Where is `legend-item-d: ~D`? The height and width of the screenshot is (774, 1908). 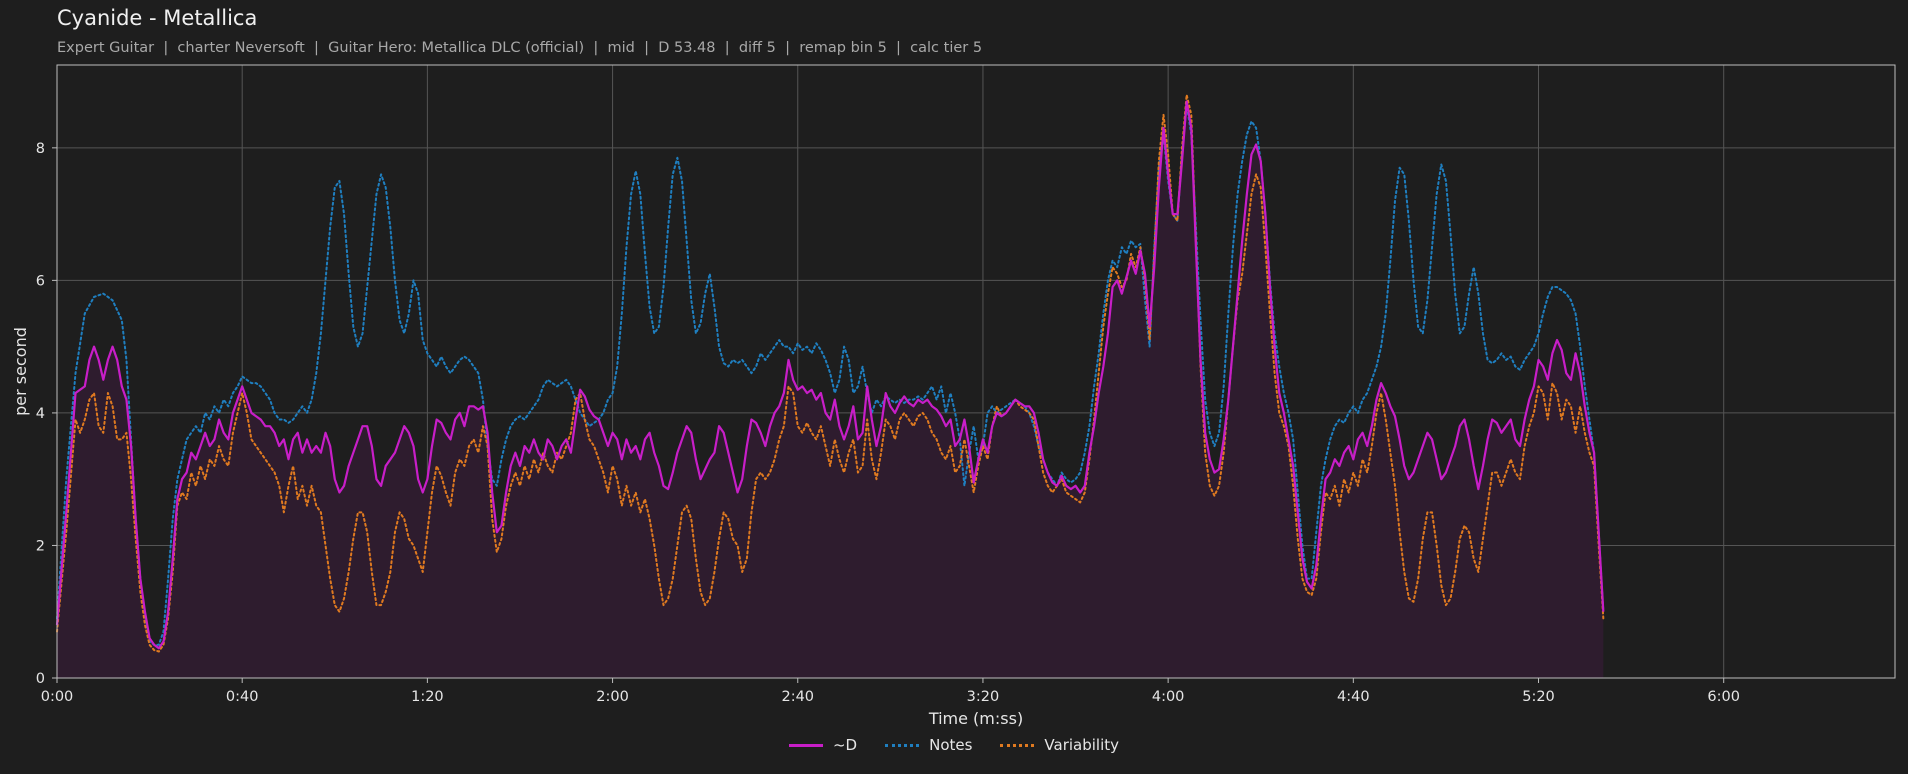
legend-item-d: ~D is located at coordinates (823, 745).